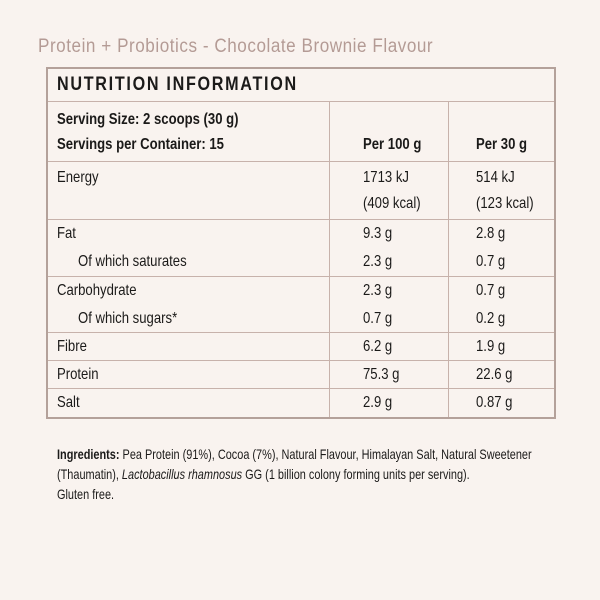 The height and width of the screenshot is (600, 600). Describe the element at coordinates (301, 346) in the screenshot. I see `nutrient-row-fibre: Fibre 6.2 g 1.9 g` at that location.